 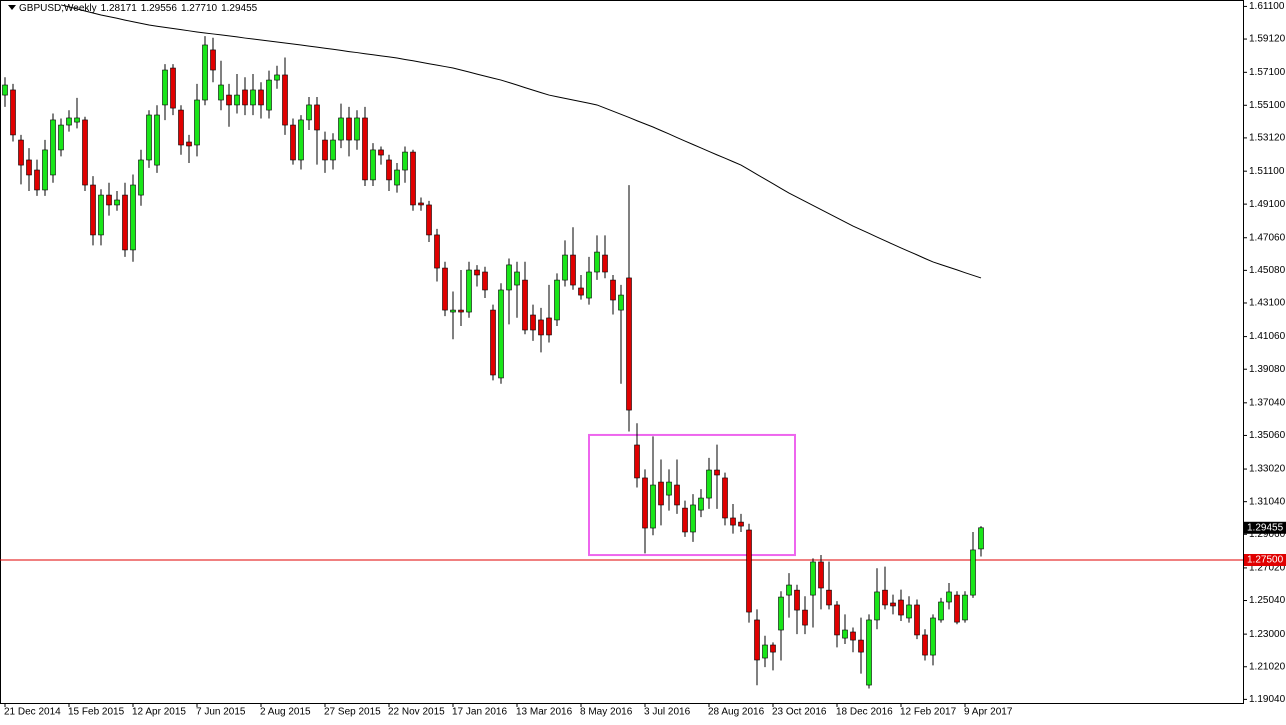 What do you see at coordinates (118, 8) in the screenshot?
I see `info-label: 1.28171` at bounding box center [118, 8].